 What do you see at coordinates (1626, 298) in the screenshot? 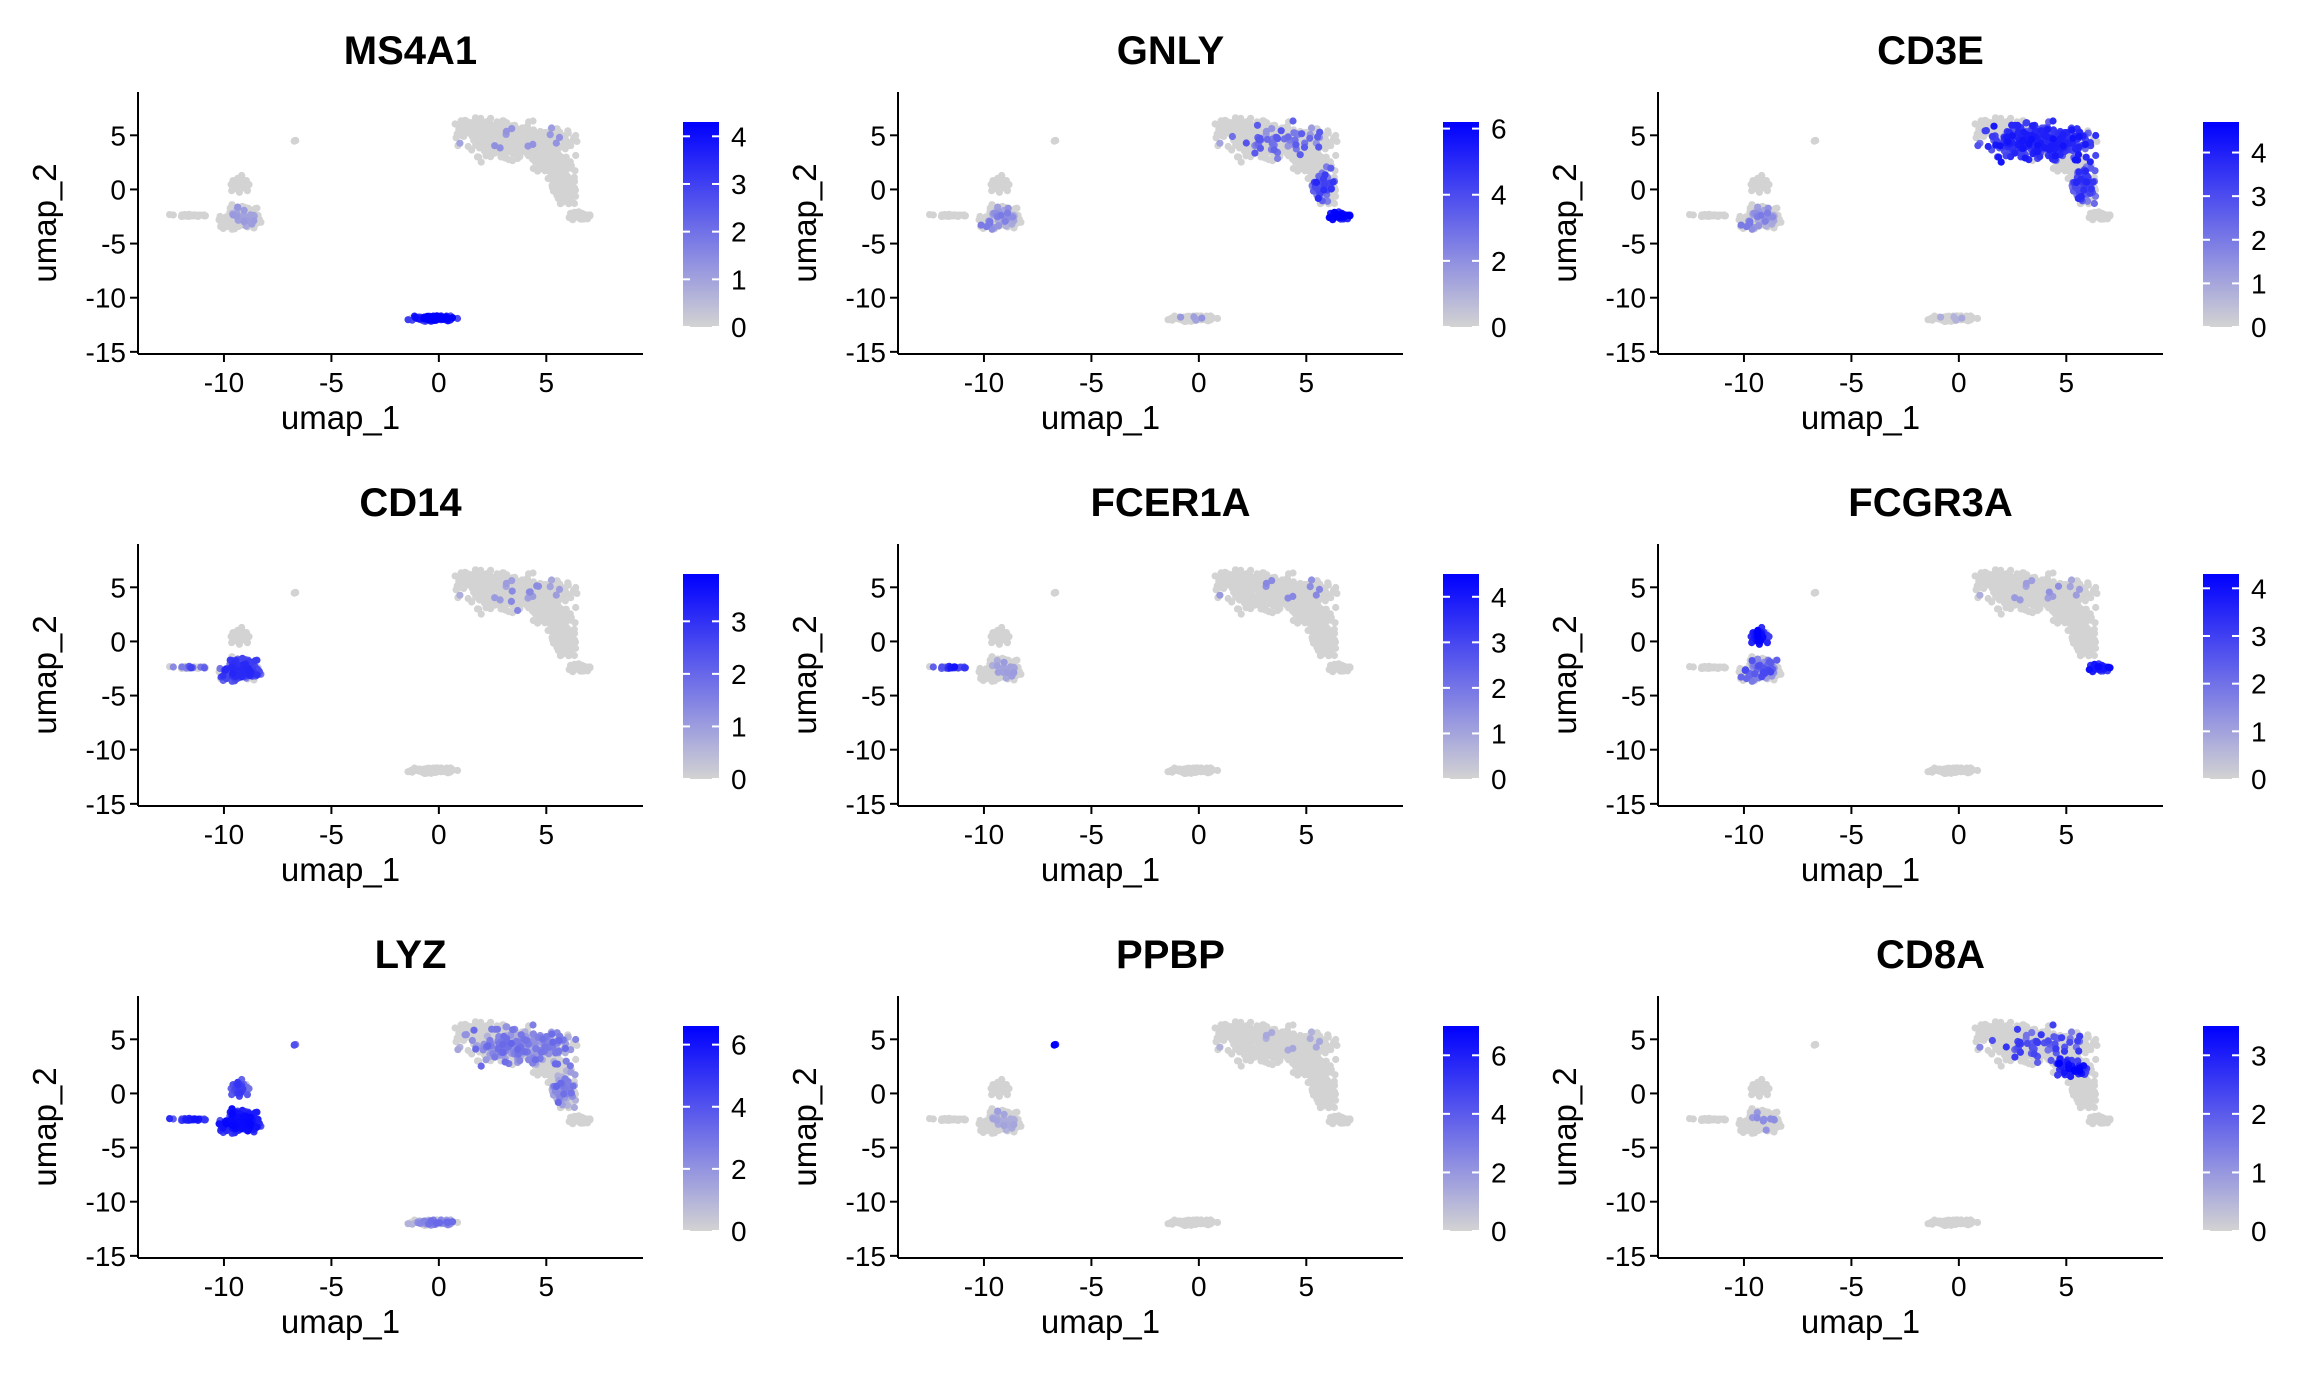
I see `y-tick-label: -10` at bounding box center [1626, 298].